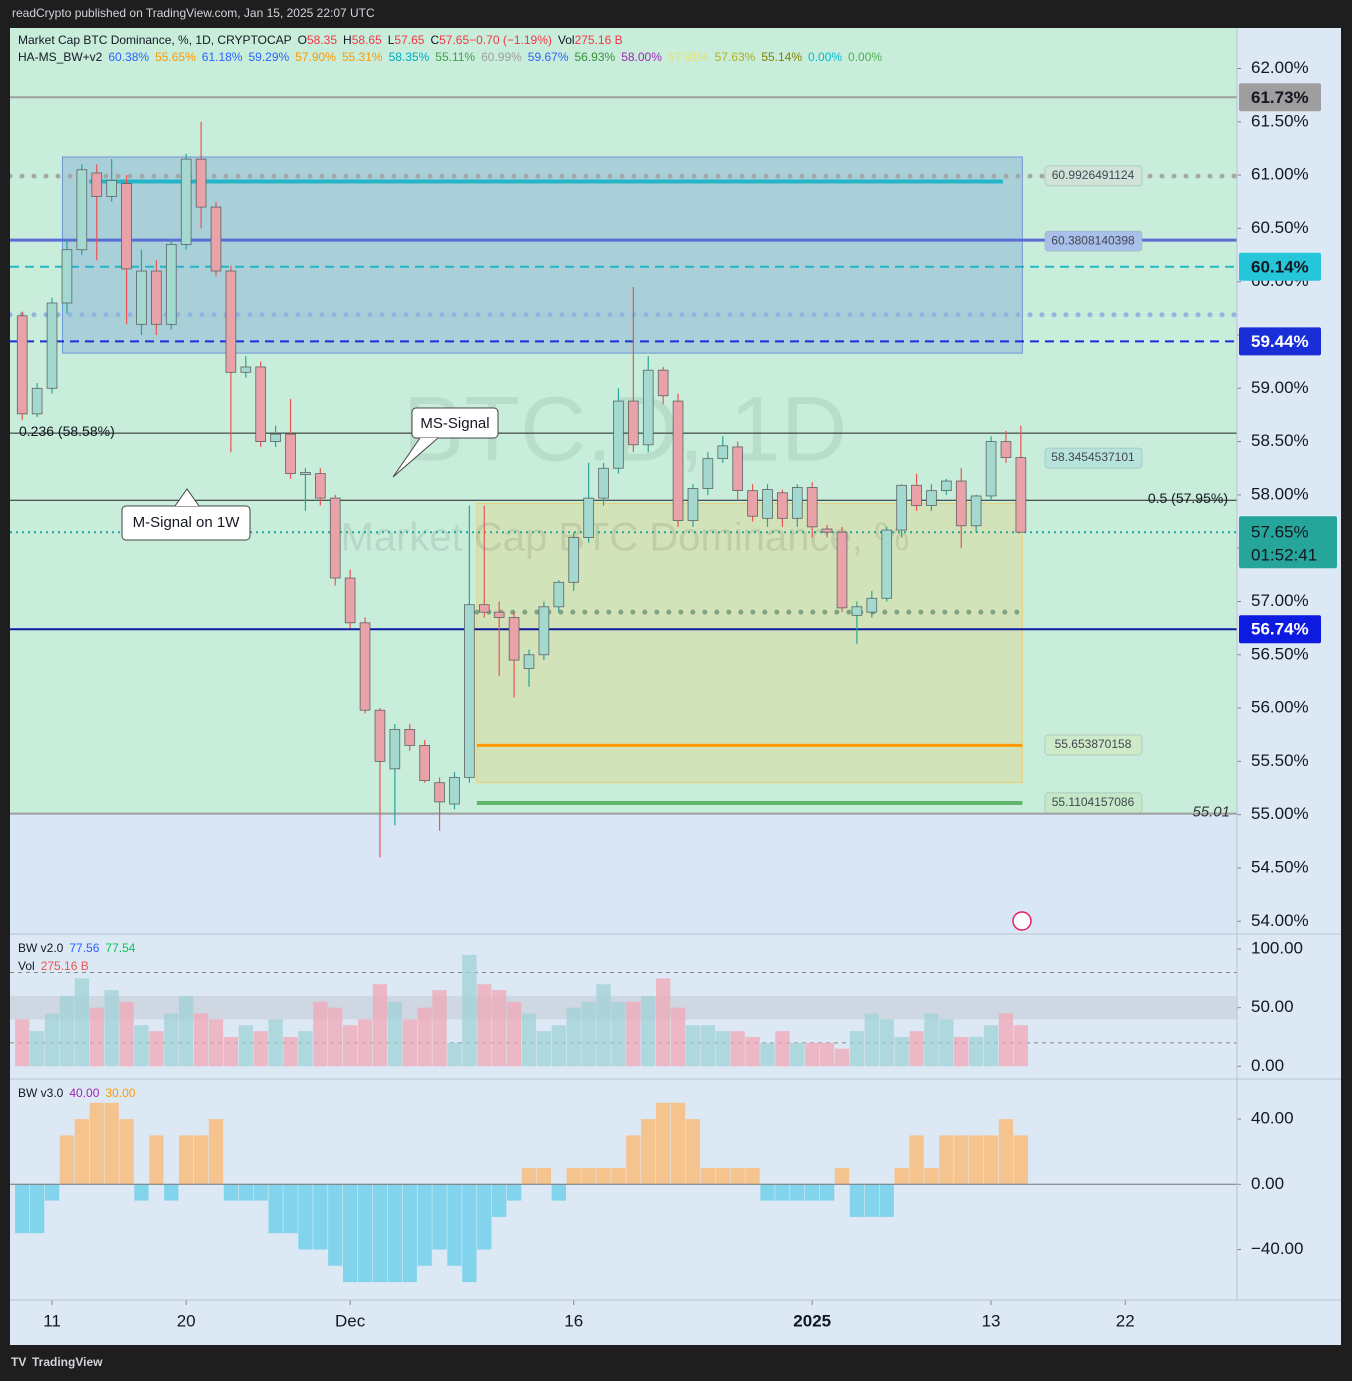 The height and width of the screenshot is (1381, 1352). Describe the element at coordinates (1211, 812) in the screenshot. I see `line-tag: 55.01` at that location.